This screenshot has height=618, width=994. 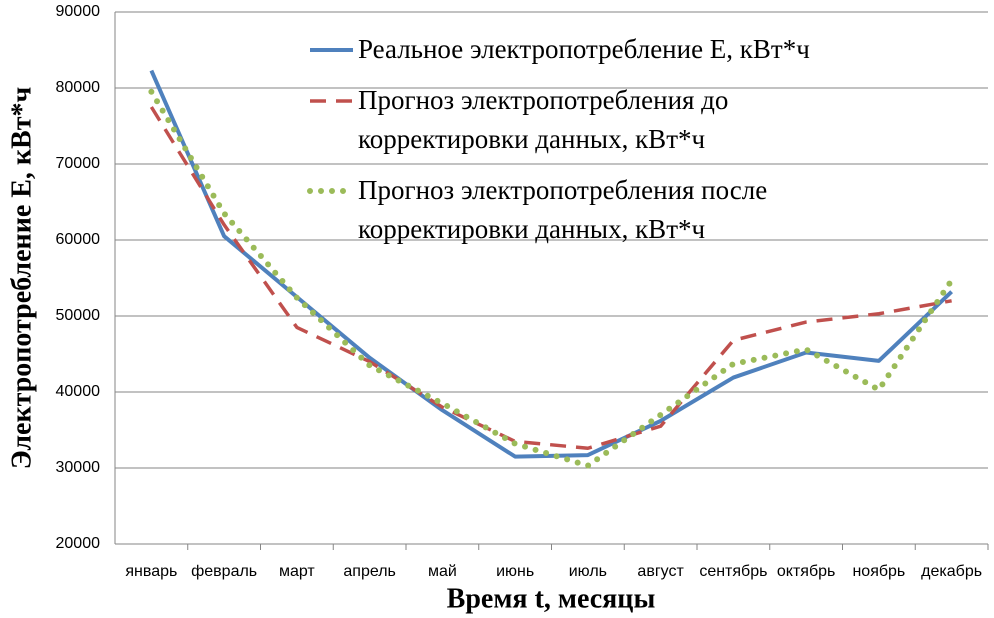 I want to click on x-tick-label: январь, so click(x=151, y=571).